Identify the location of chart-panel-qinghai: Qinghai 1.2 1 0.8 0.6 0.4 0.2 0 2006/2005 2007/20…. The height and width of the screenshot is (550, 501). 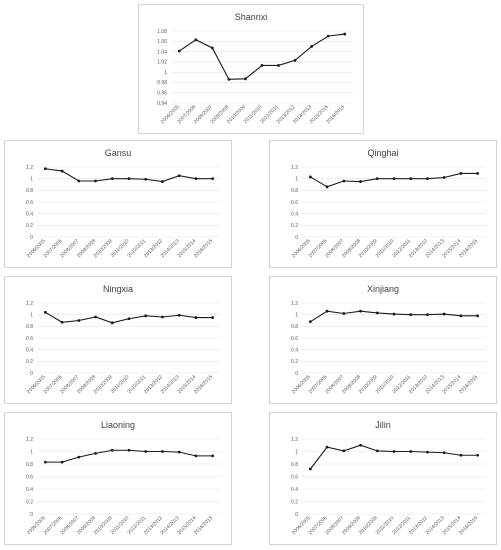
(383, 204).